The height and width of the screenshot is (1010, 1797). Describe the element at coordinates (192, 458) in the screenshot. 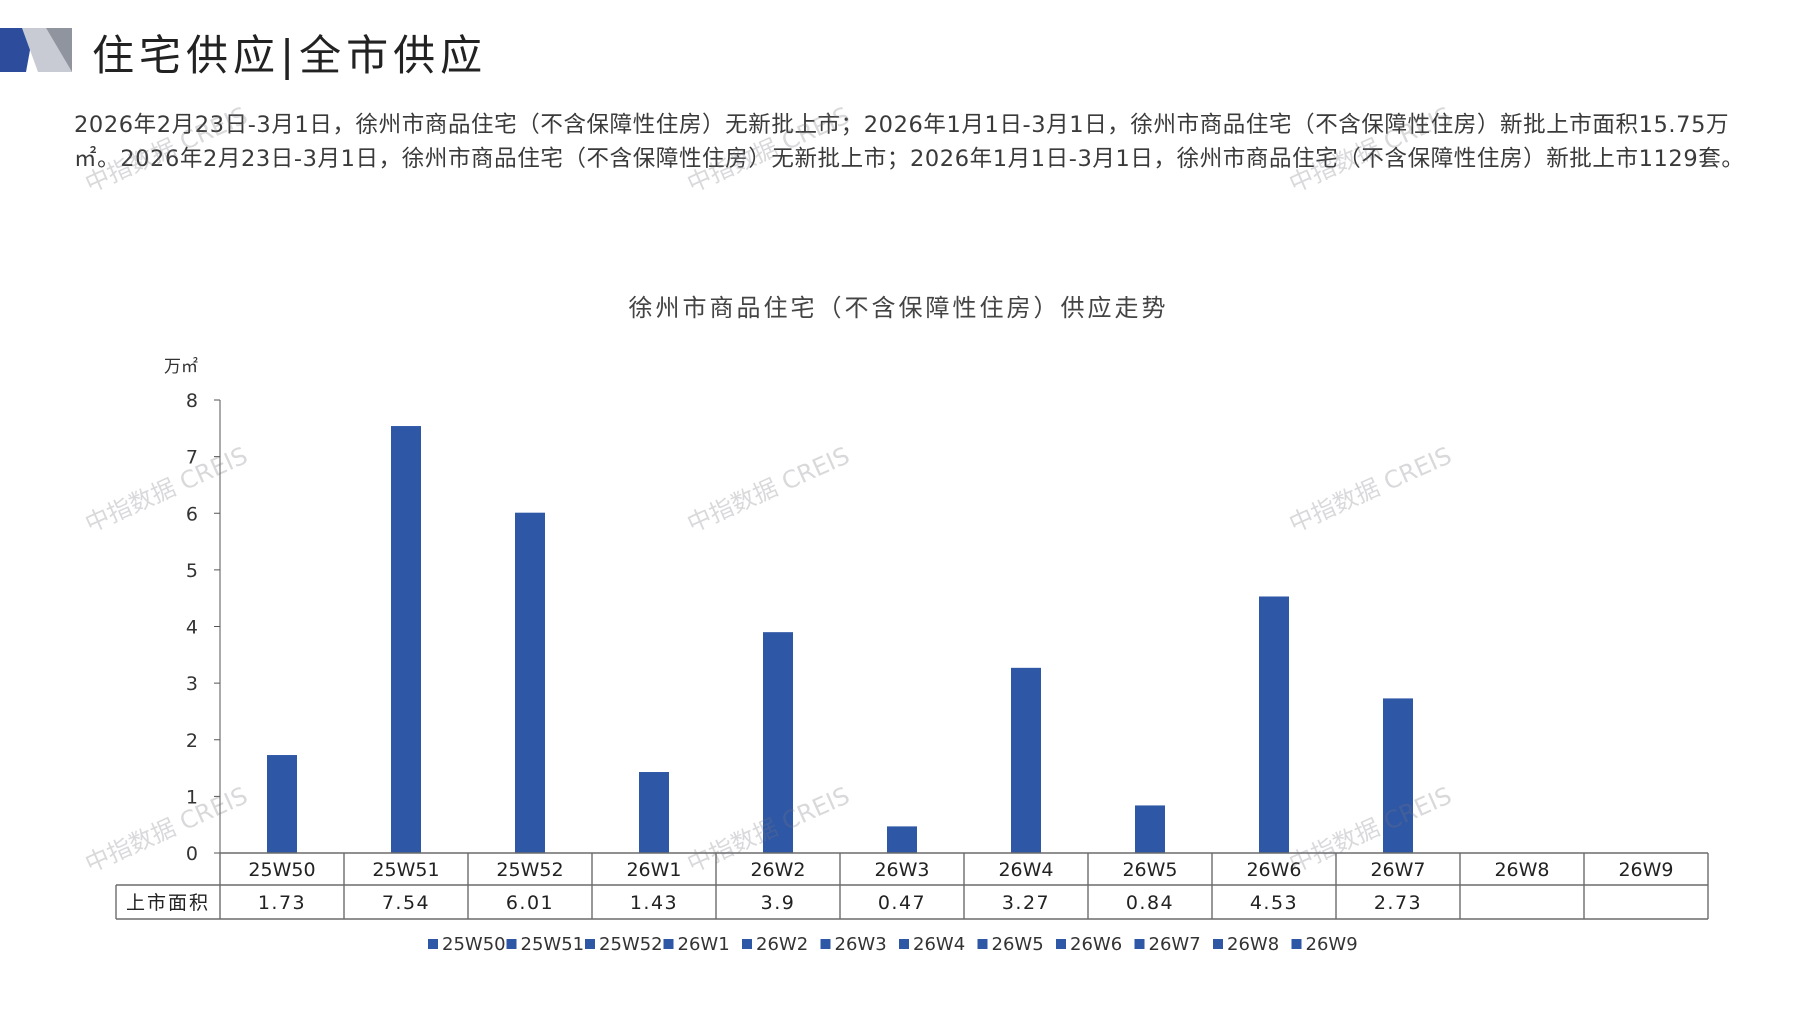

I see `y-tick-label: 7` at that location.